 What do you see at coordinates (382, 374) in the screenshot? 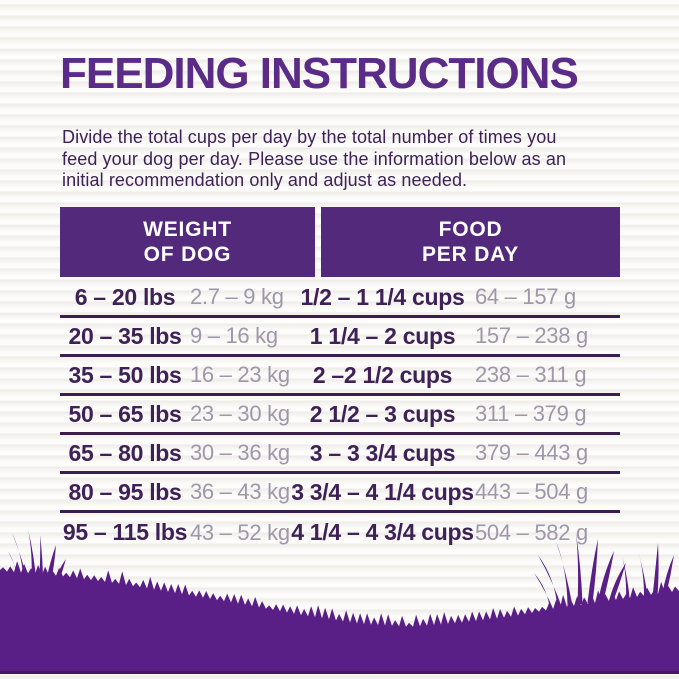
I see `food-cups: 2 –2 1/2 cups` at bounding box center [382, 374].